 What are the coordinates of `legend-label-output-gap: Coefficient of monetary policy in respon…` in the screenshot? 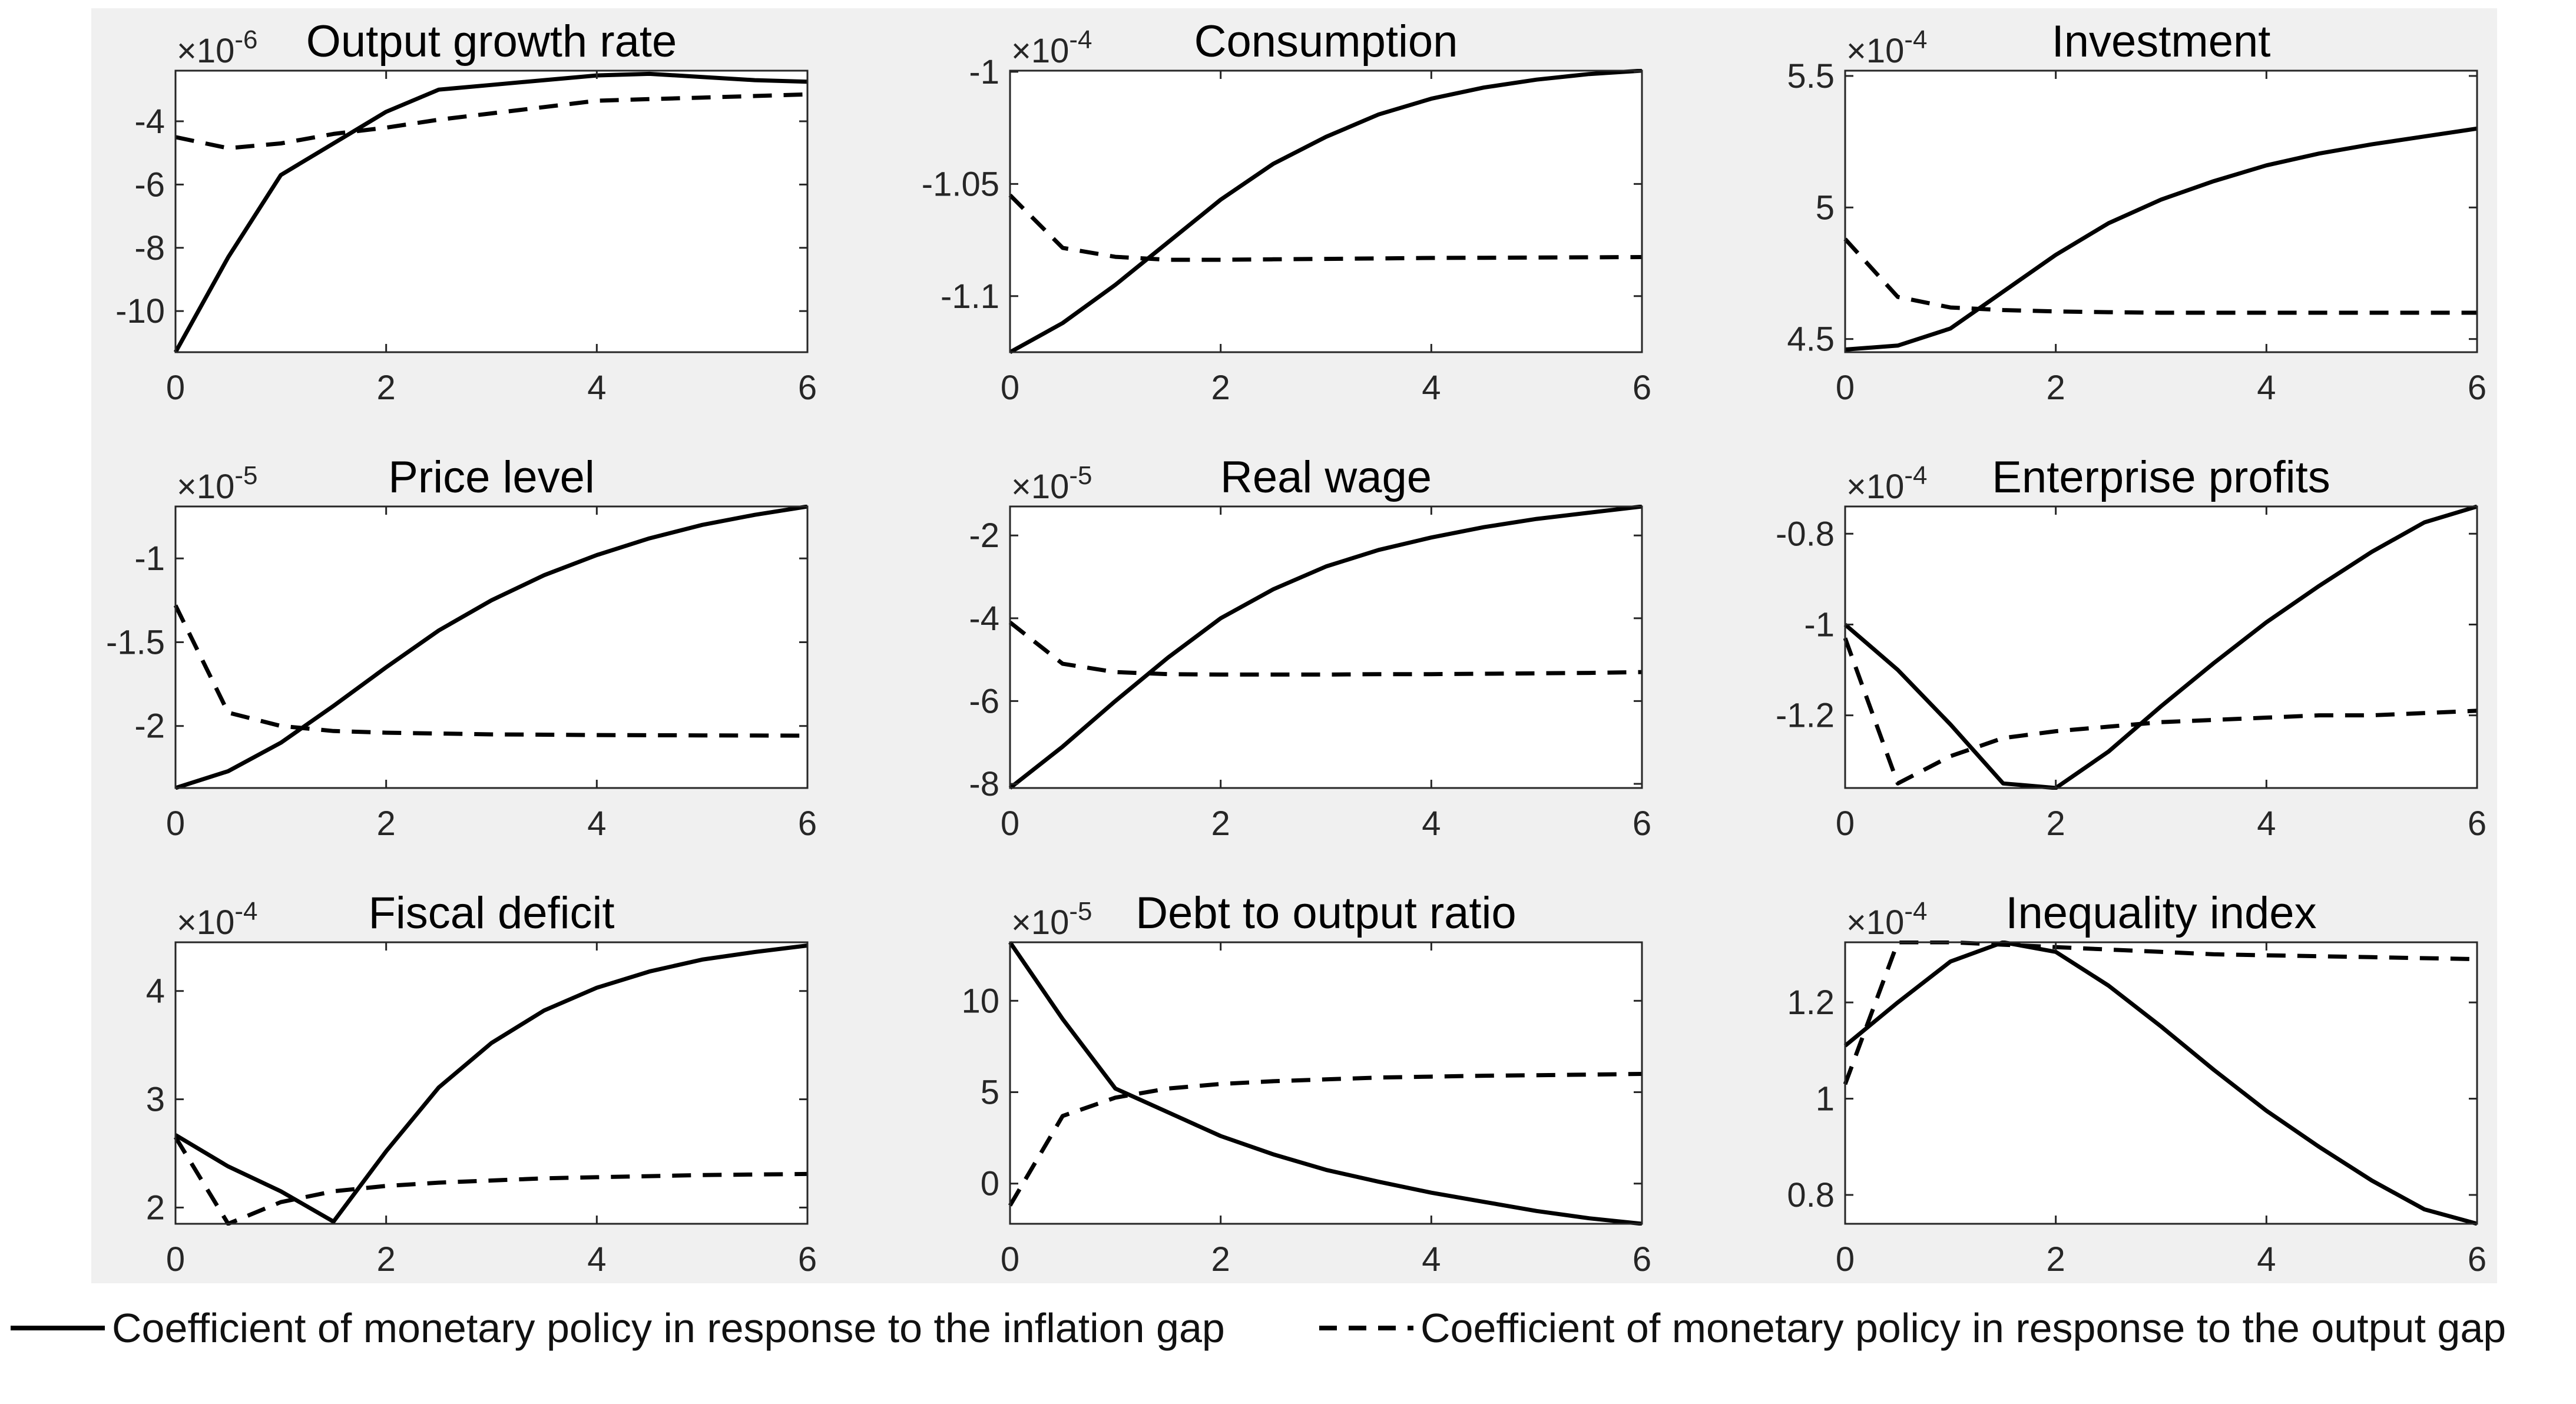 It's located at (1964, 1328).